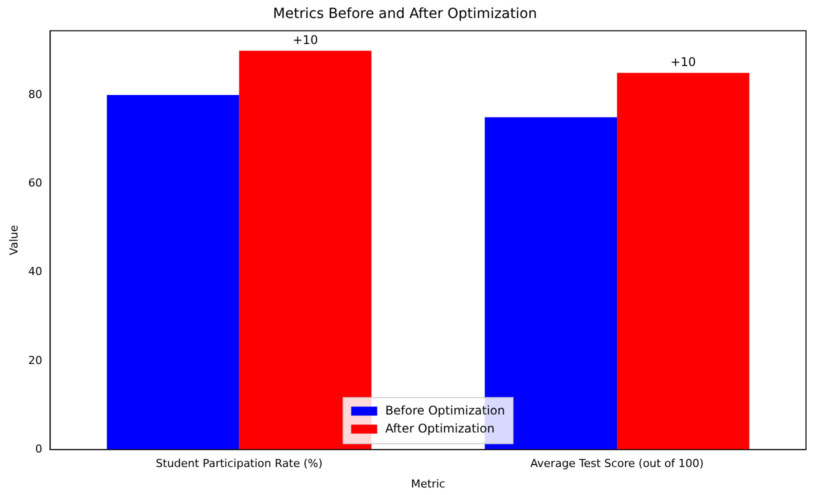 The image size is (826, 495). I want to click on y-tick-label: 80, so click(35, 94).